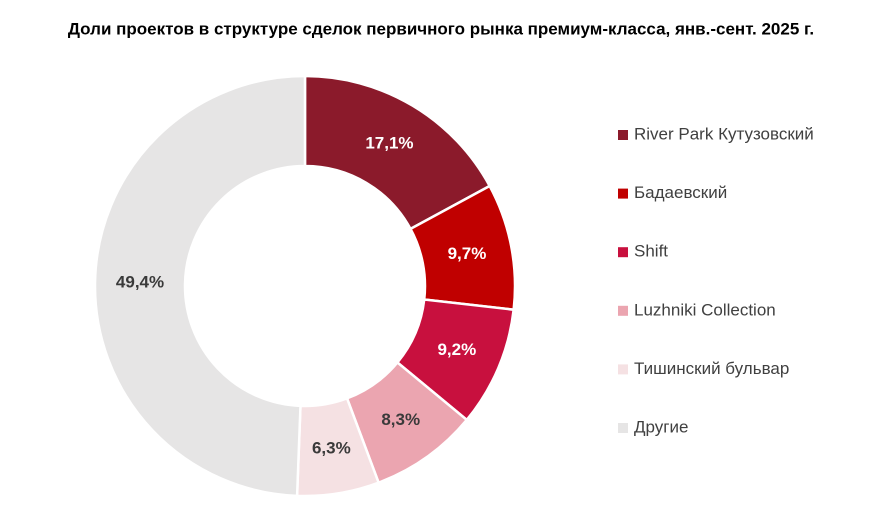  What do you see at coordinates (724, 133) in the screenshot?
I see `legend-label: River Park Кутузовский` at bounding box center [724, 133].